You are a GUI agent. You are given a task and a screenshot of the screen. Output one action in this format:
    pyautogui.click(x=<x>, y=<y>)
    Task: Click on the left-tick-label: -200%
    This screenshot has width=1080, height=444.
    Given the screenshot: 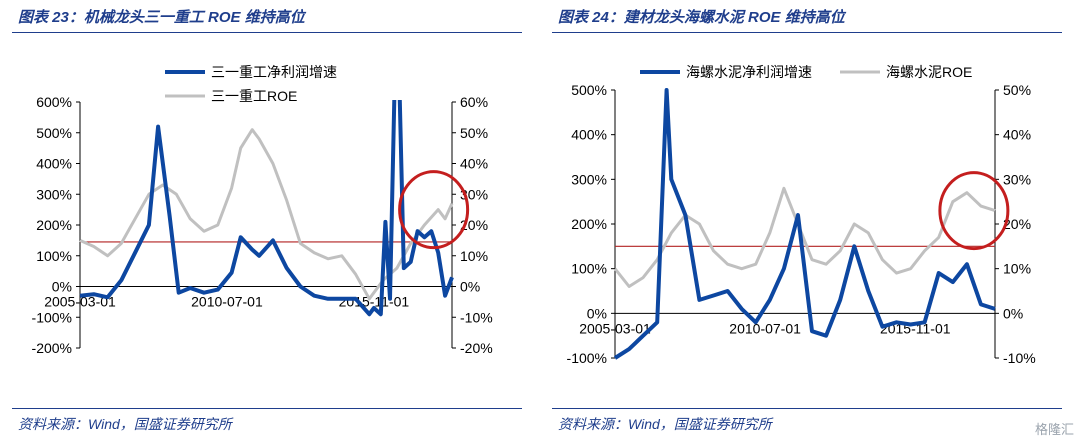 What is the action you would take?
    pyautogui.click(x=52, y=348)
    